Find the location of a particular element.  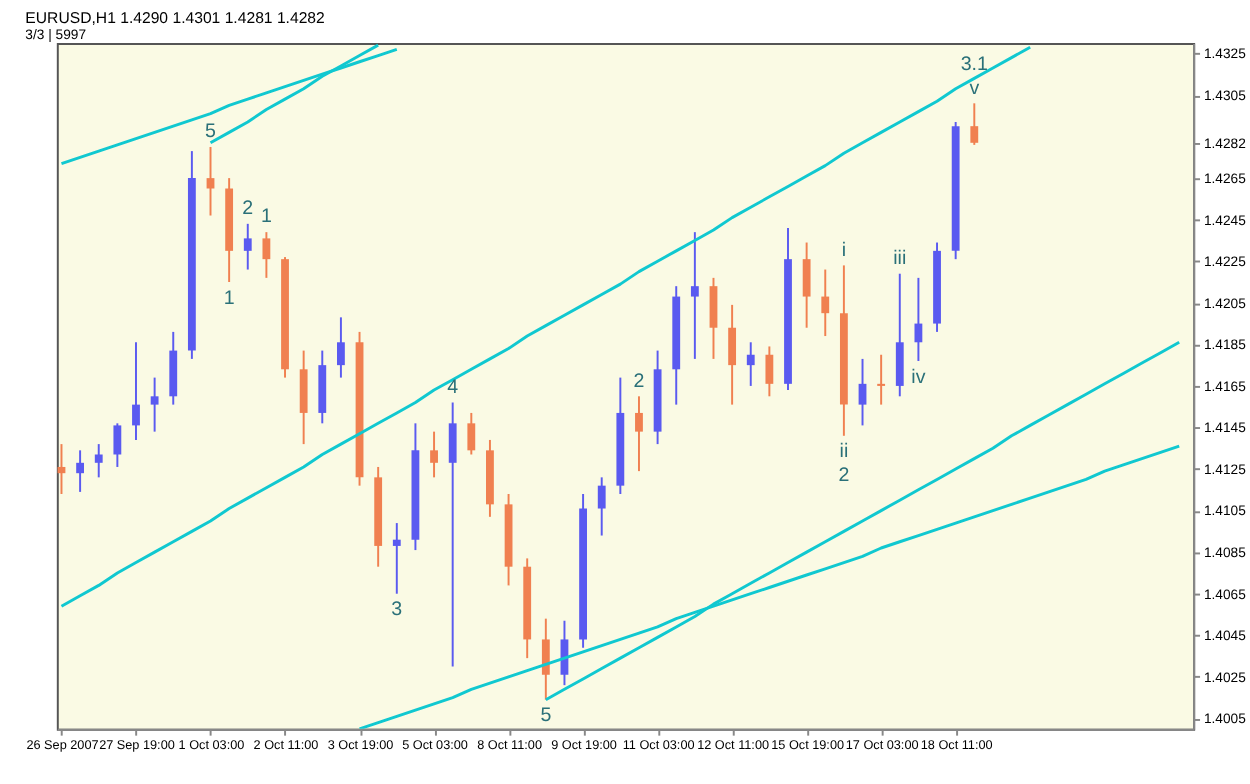

annotation: iii is located at coordinates (900, 258).